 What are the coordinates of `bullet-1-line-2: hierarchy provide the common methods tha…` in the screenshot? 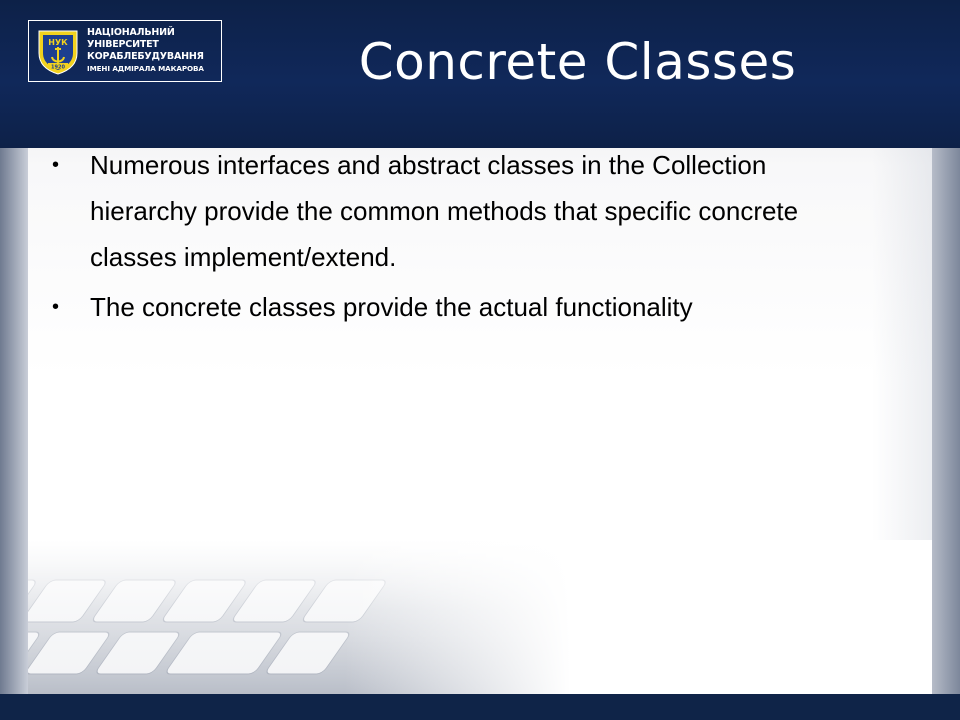 It's located at (444, 211).